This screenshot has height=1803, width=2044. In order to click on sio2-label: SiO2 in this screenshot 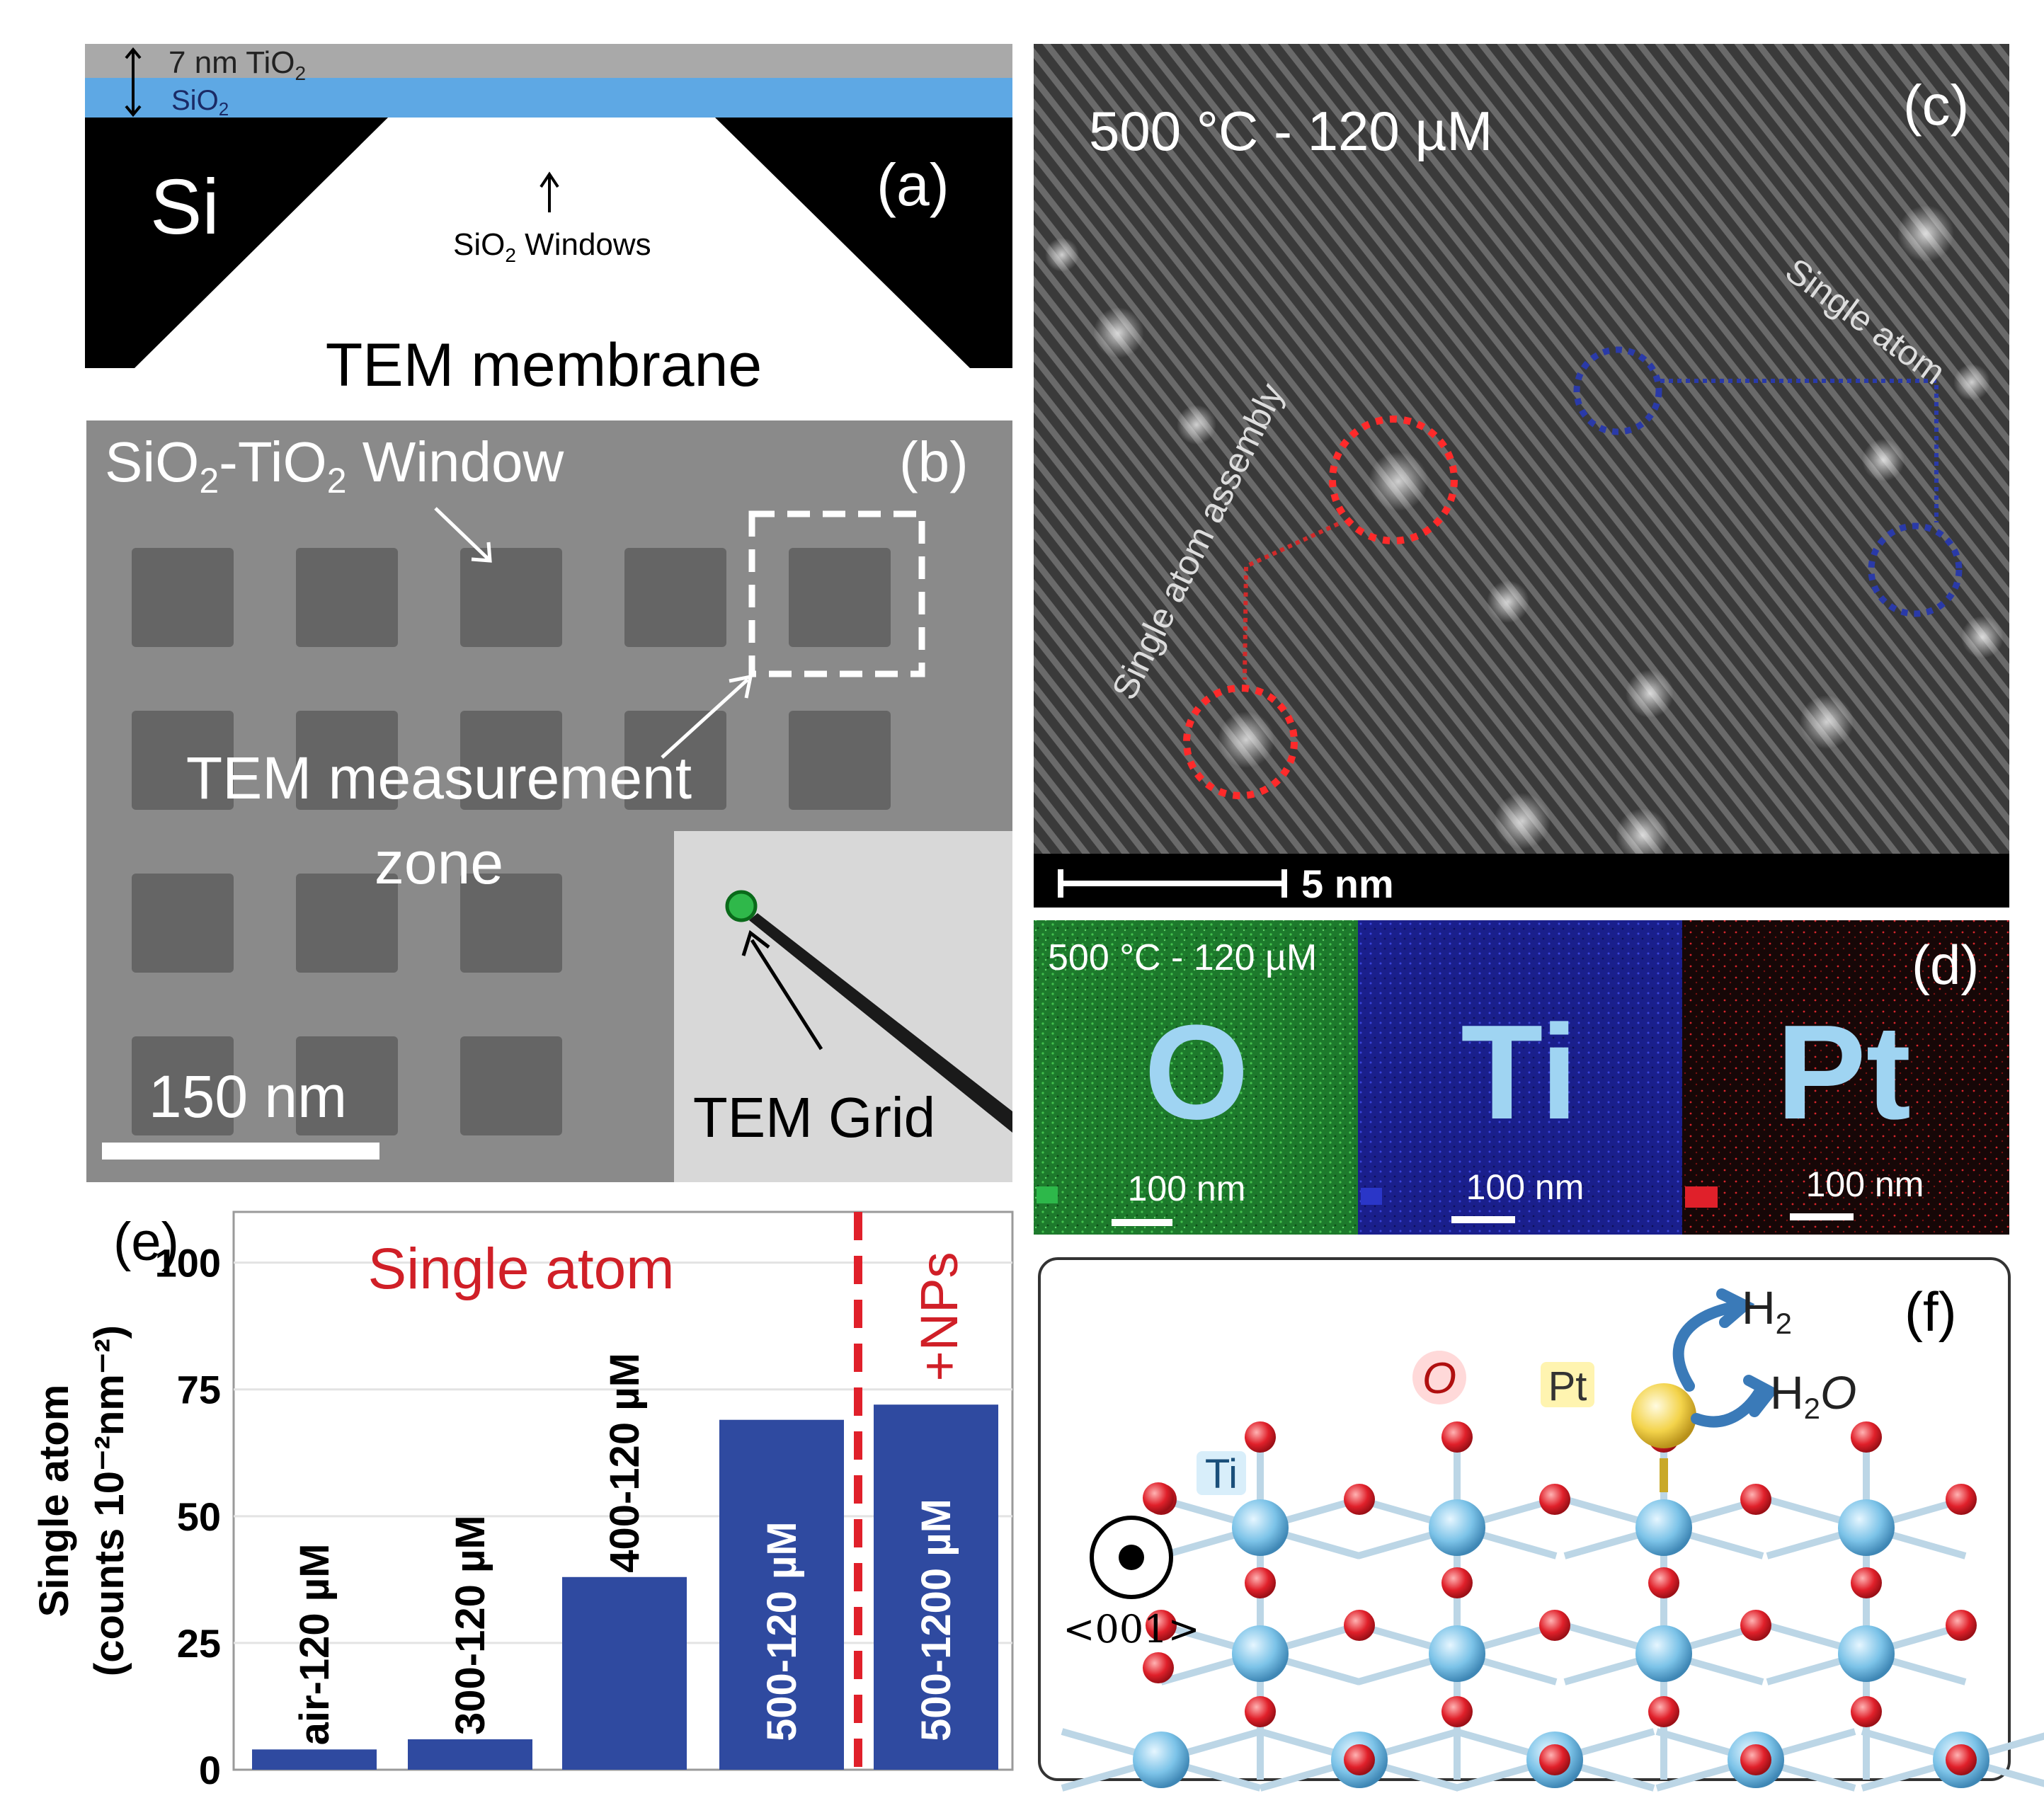, I will do `click(200, 102)`.